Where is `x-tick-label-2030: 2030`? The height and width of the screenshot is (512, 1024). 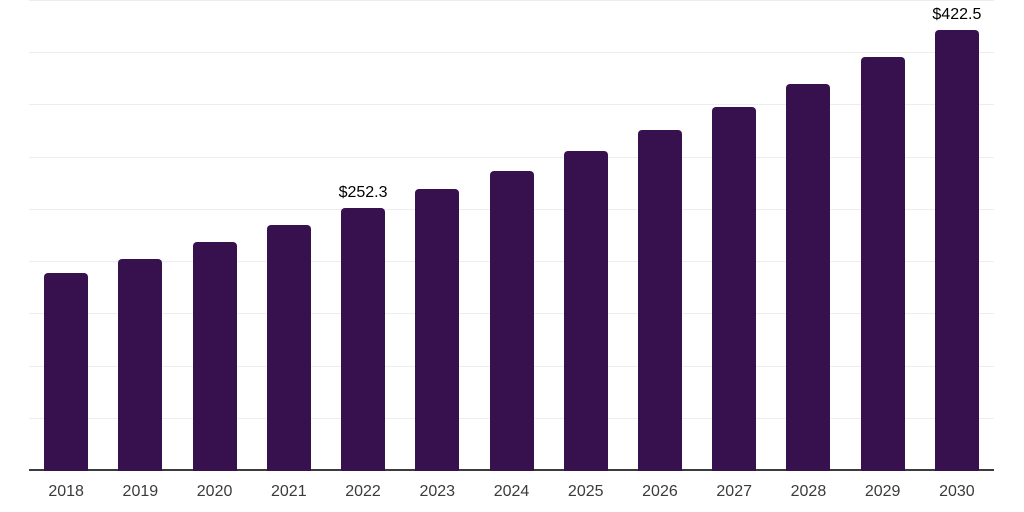
x-tick-label-2030: 2030 is located at coordinates (957, 491).